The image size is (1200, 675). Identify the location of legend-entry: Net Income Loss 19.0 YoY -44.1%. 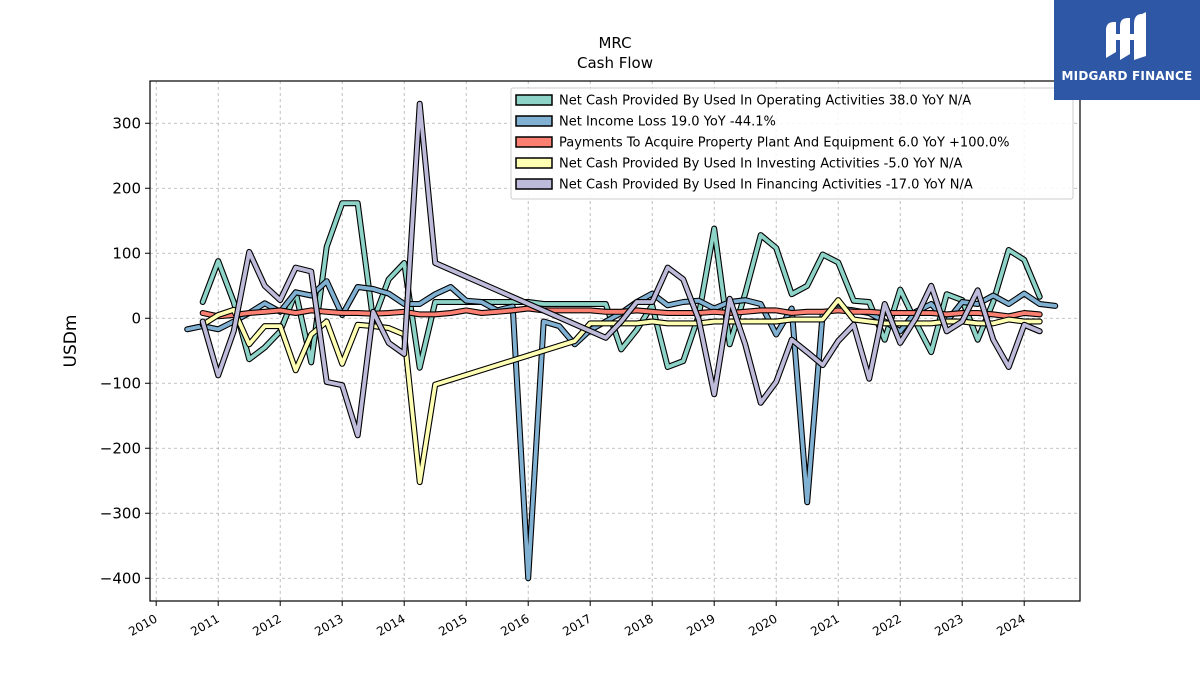
(667, 122).